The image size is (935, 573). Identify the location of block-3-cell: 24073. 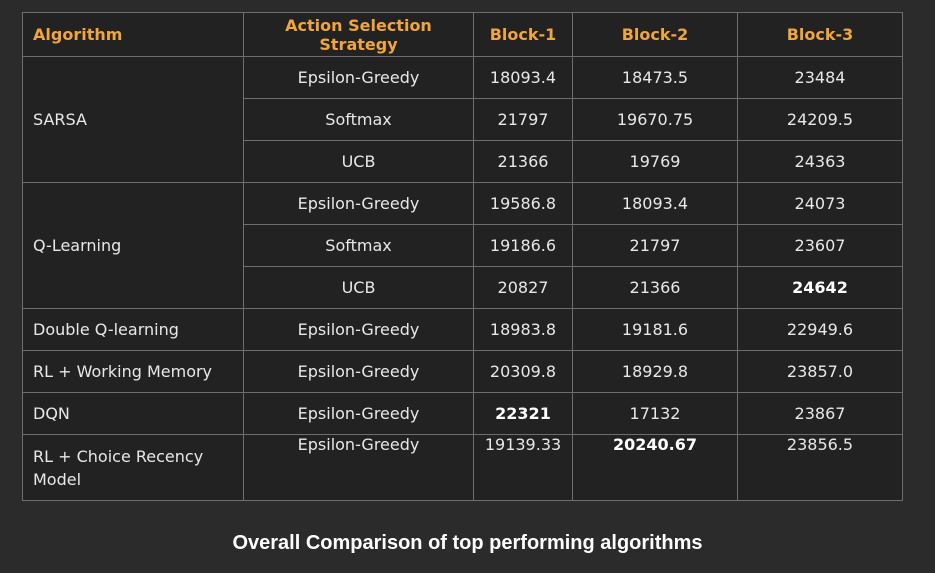
(820, 203).